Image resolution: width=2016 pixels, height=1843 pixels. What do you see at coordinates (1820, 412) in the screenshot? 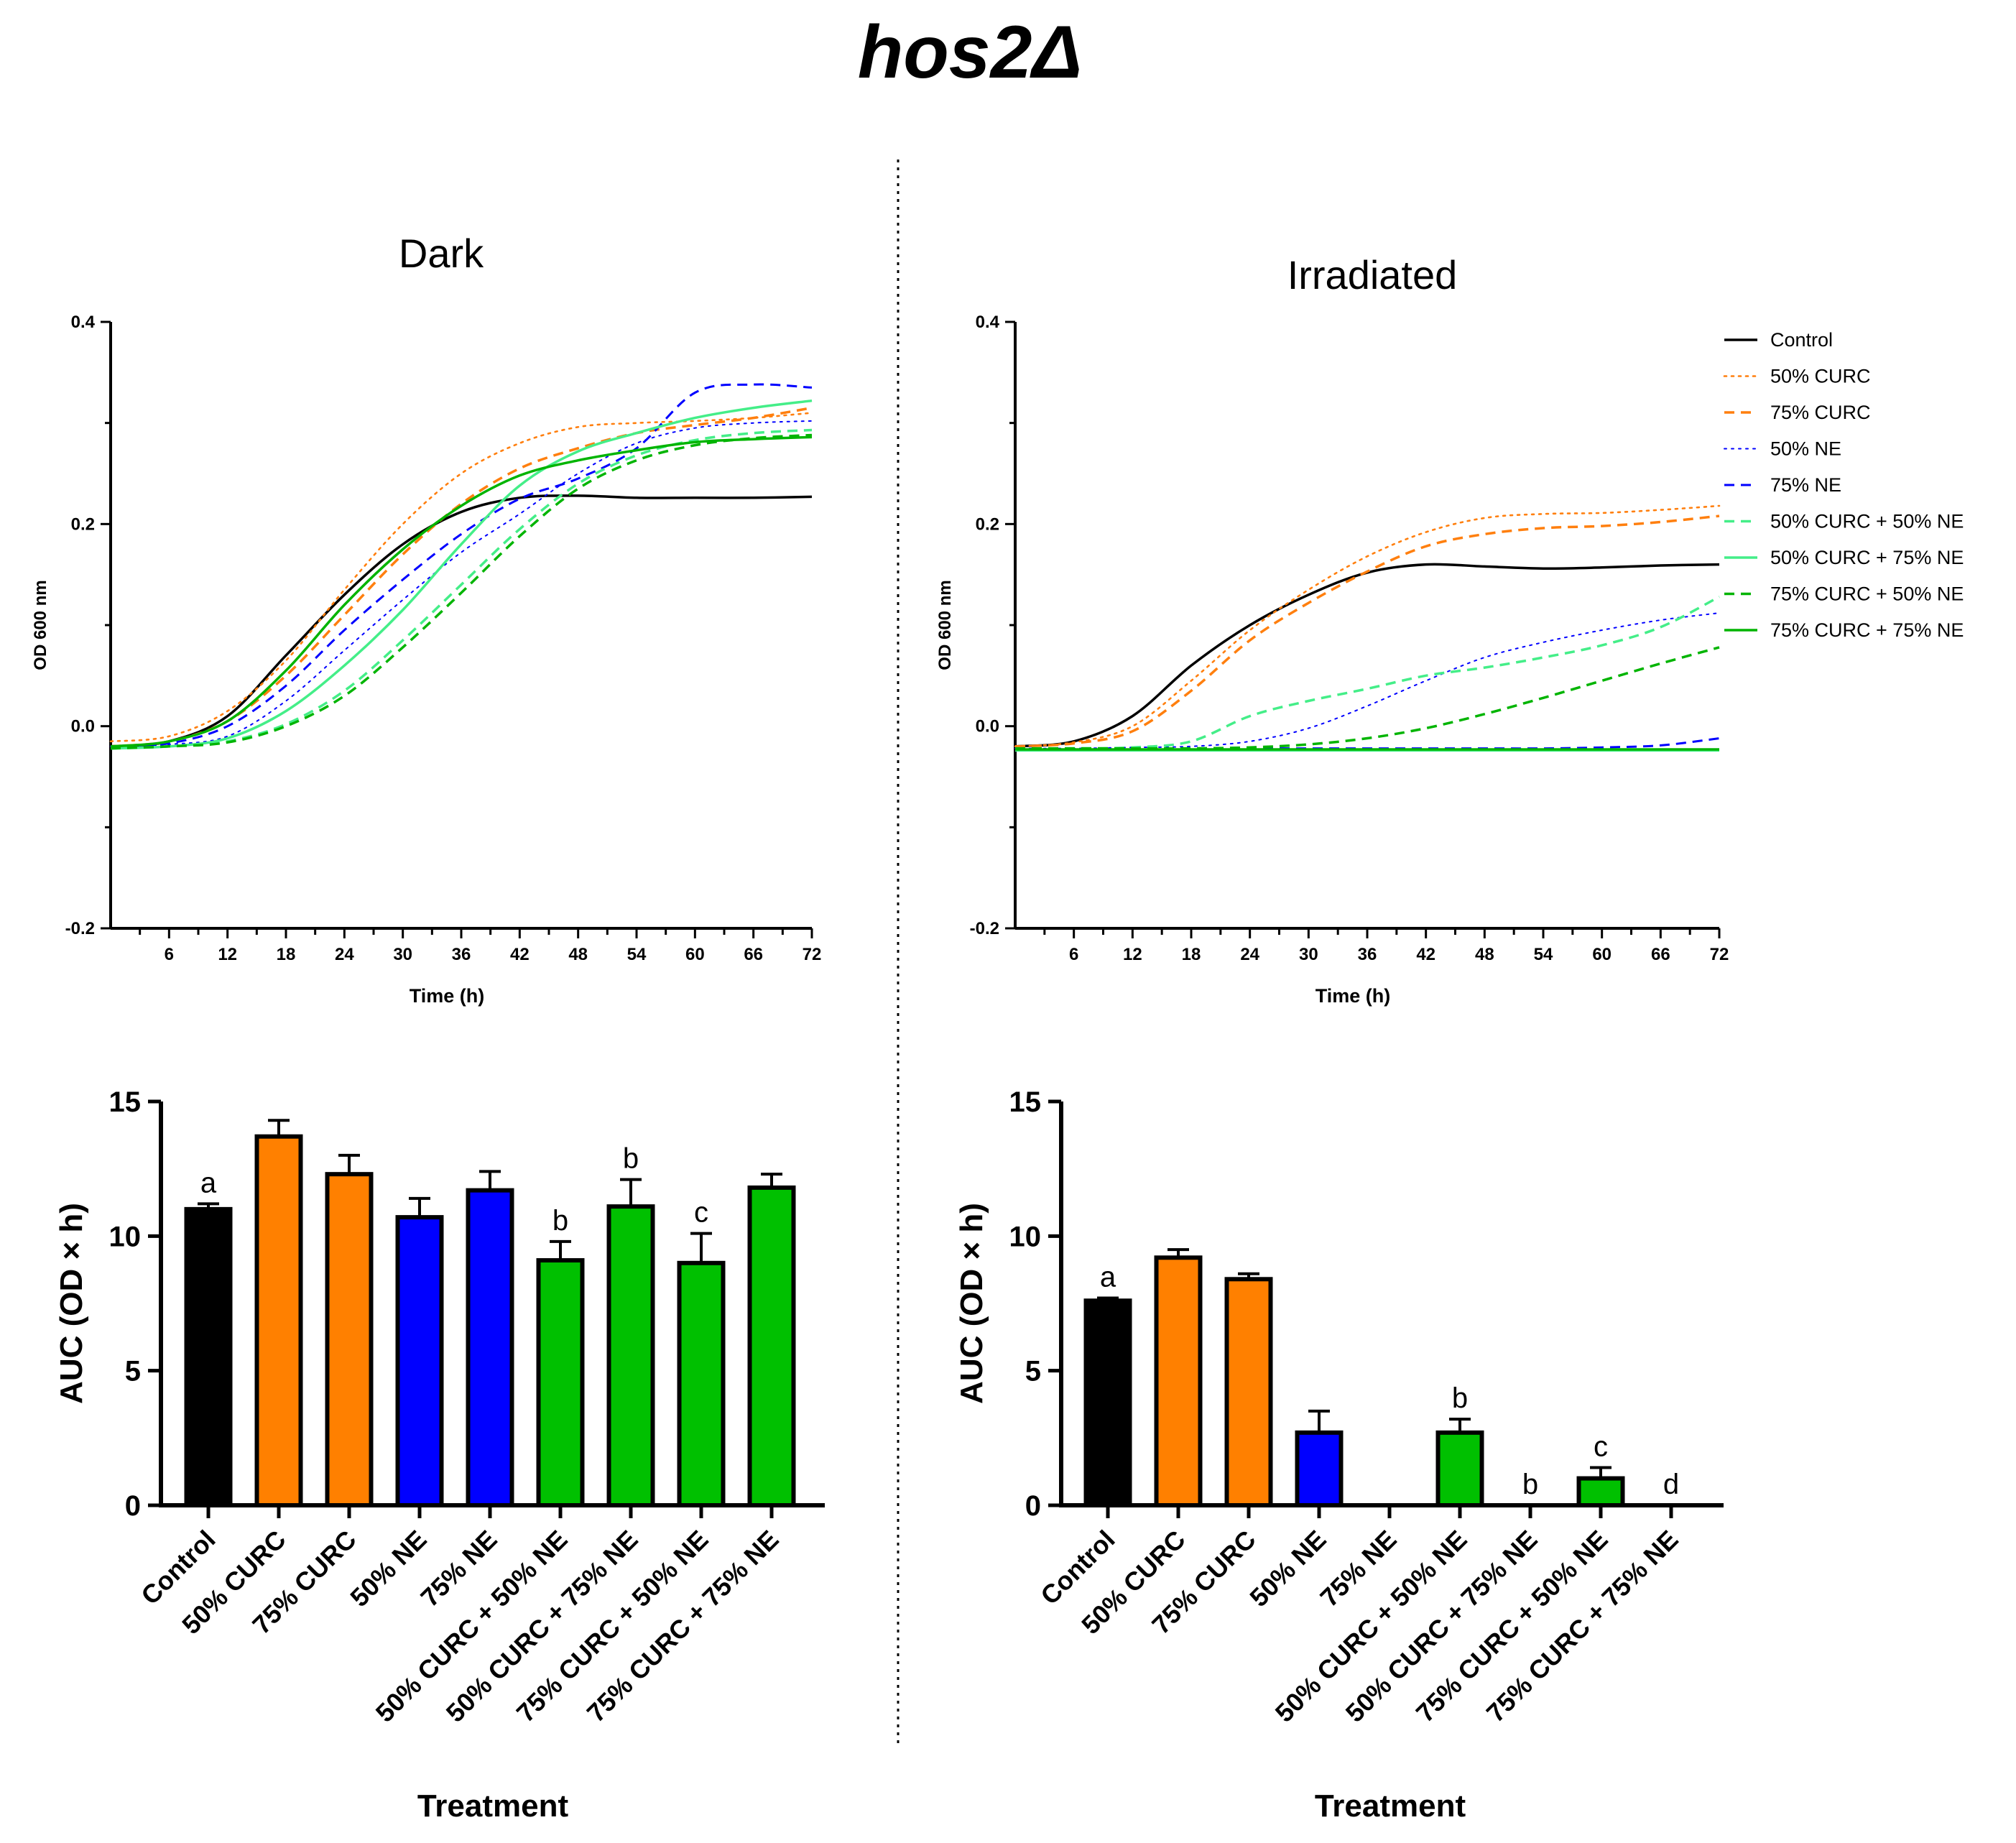
I see `legend-label: 75% CURC` at bounding box center [1820, 412].